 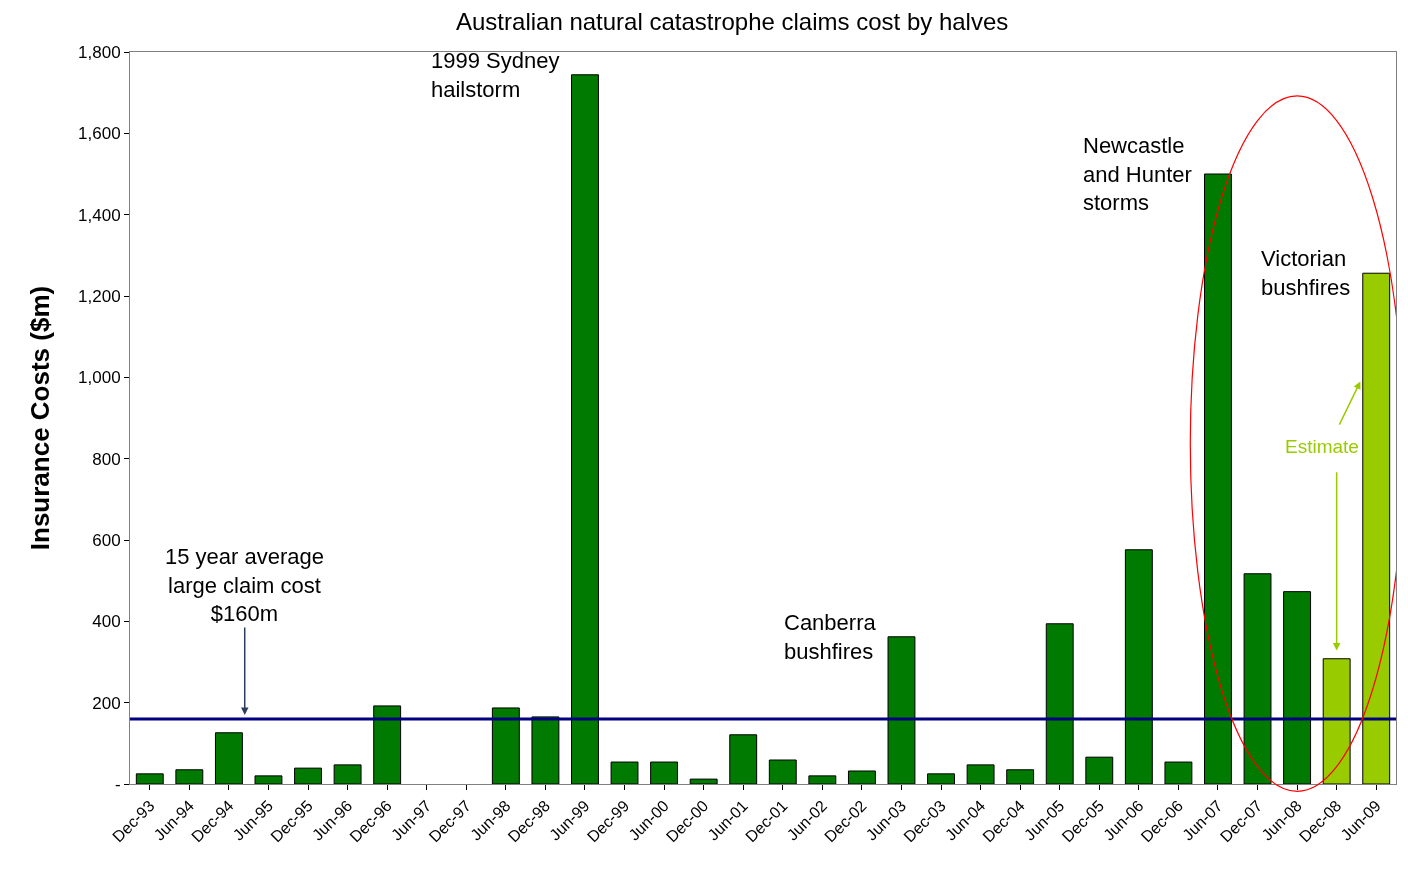 What do you see at coordinates (495, 75) in the screenshot?
I see `annotation: 1999 Sydney hailstorm` at bounding box center [495, 75].